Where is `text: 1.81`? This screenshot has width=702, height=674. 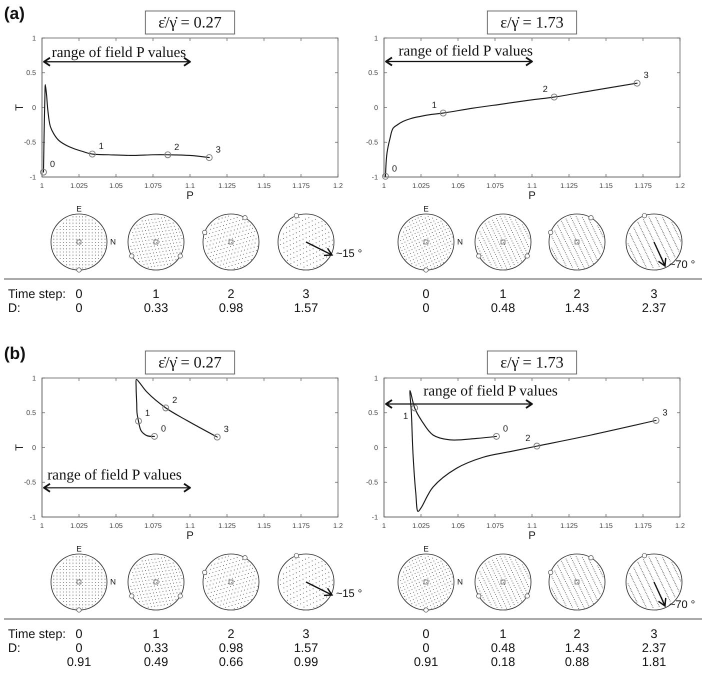 text: 1.81 is located at coordinates (654, 662).